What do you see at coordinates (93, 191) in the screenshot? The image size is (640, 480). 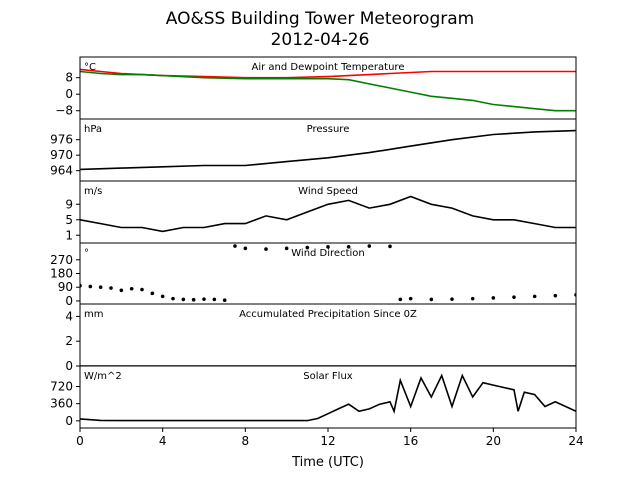 I see `panel-2-unit: m/s` at bounding box center [93, 191].